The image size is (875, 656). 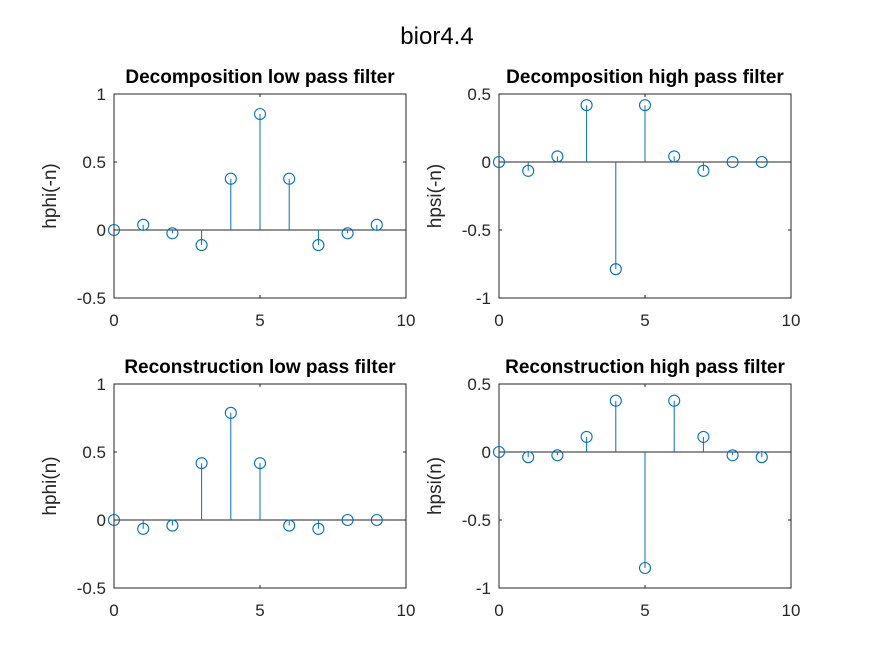 What do you see at coordinates (260, 367) in the screenshot?
I see `reconstruction-low-pass-title: Reconstruction low pass filter` at bounding box center [260, 367].